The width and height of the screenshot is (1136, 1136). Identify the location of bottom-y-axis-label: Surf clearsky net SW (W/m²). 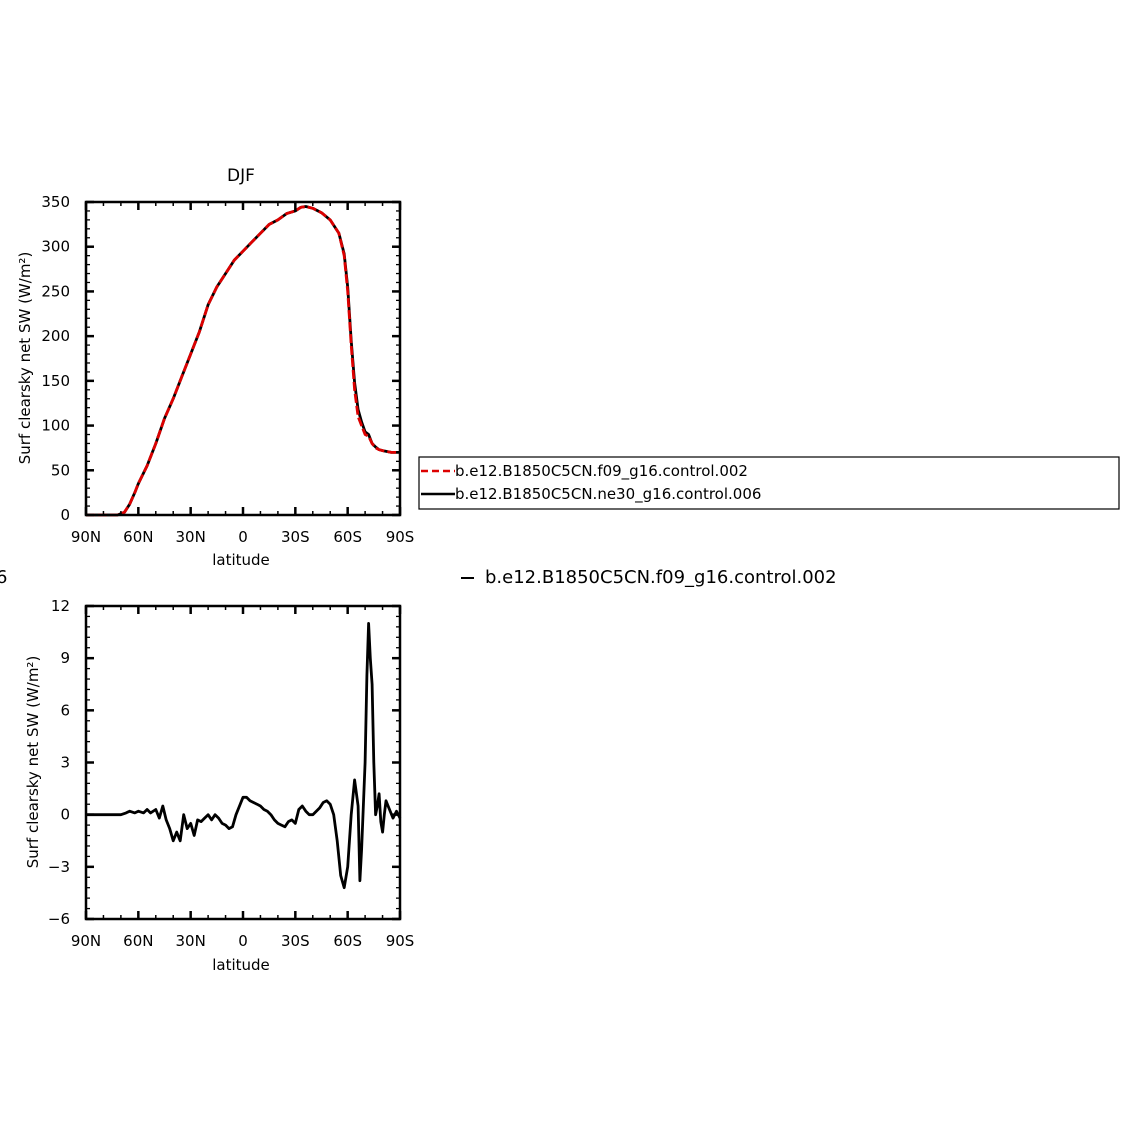
(33, 762).